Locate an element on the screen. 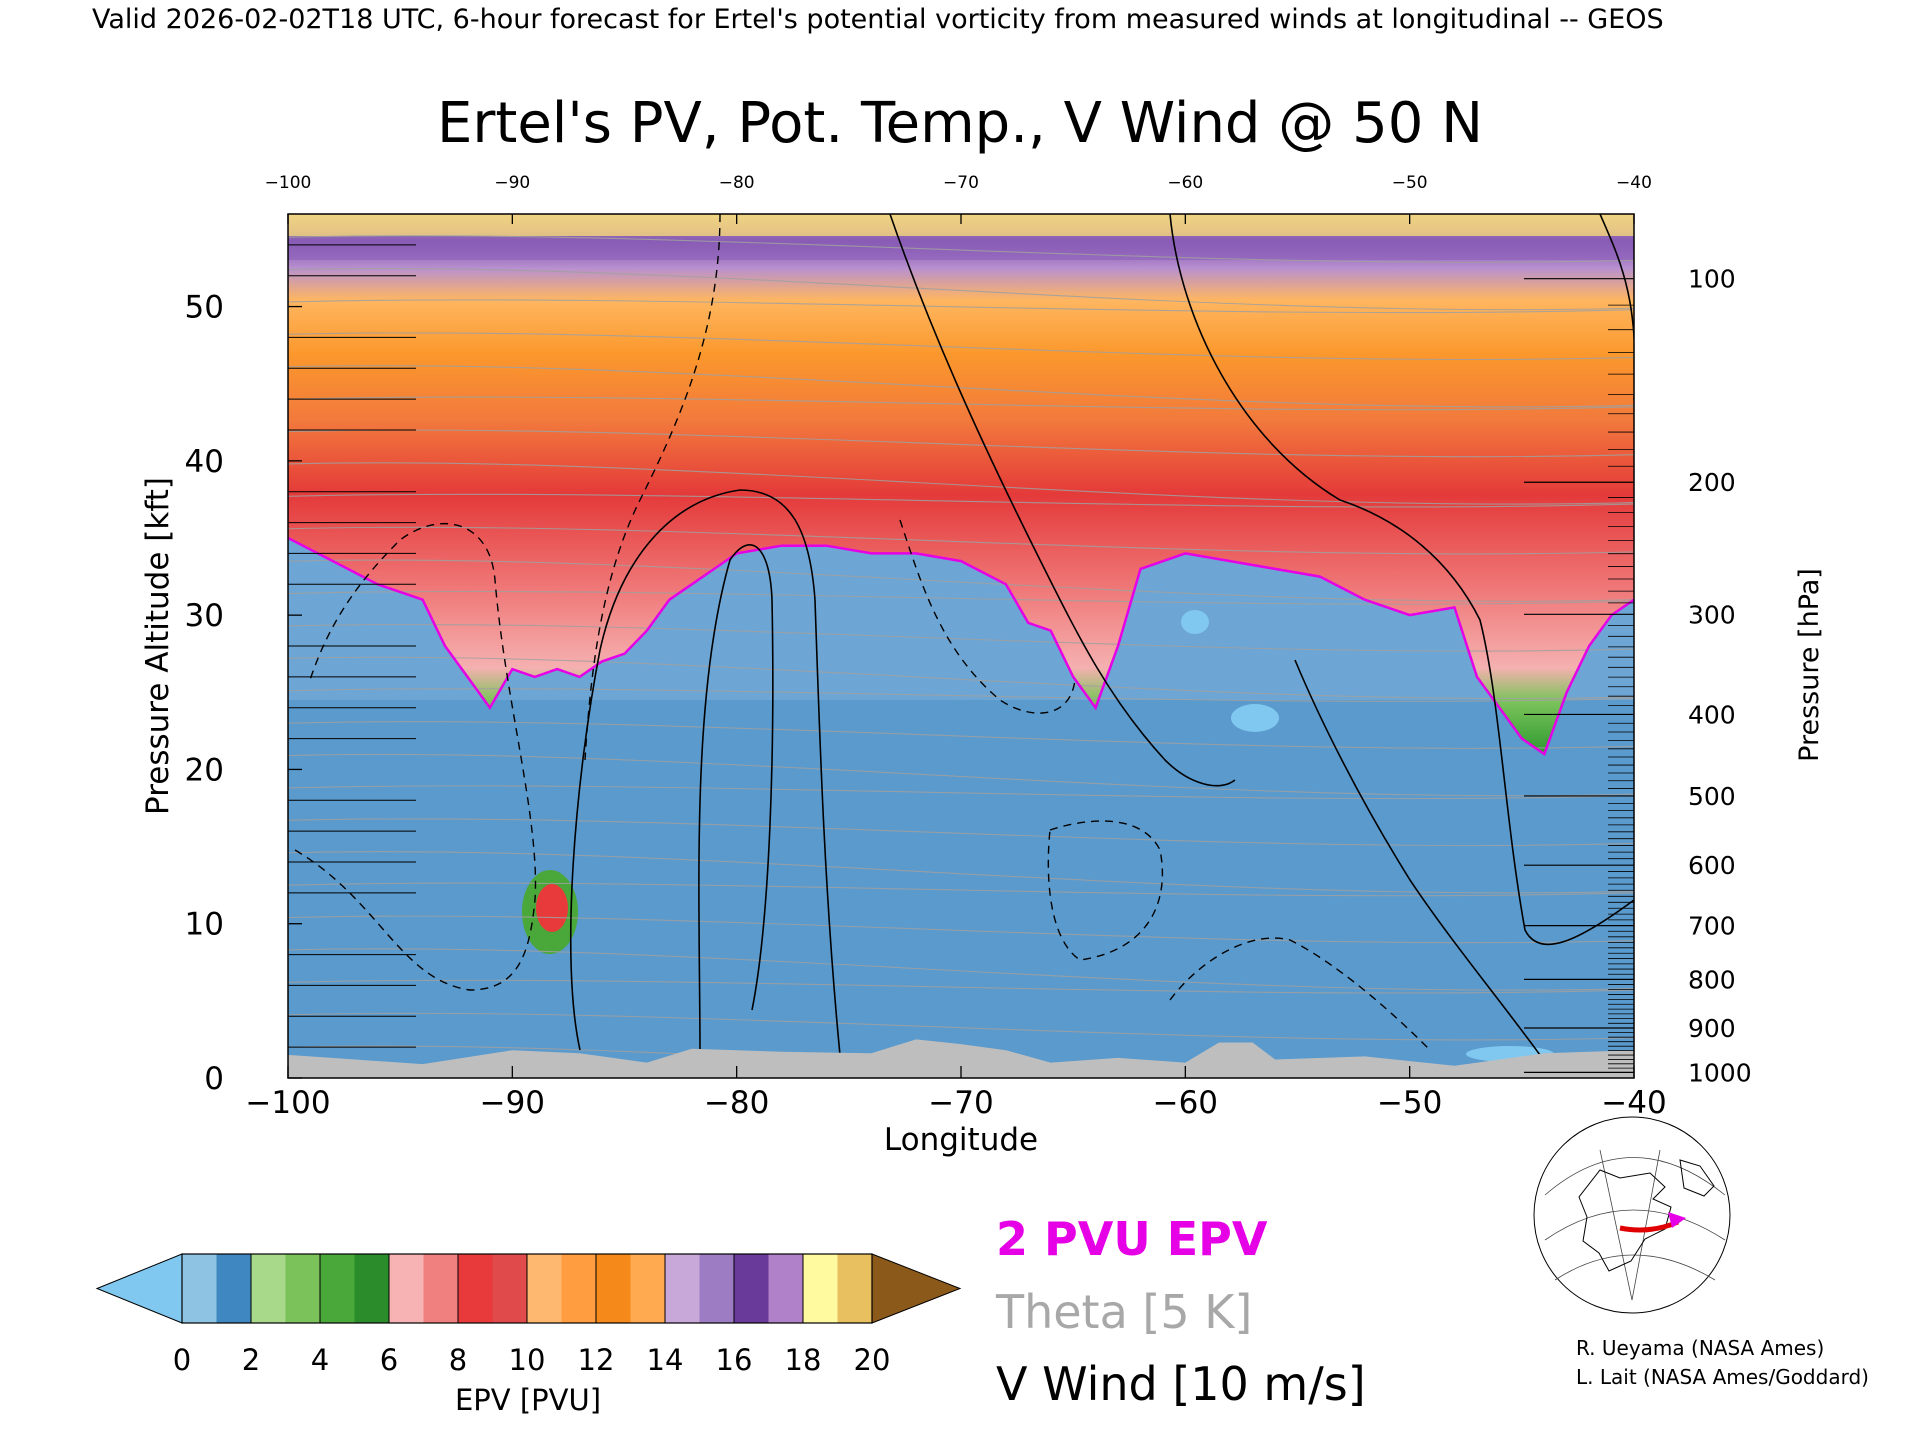 The height and width of the screenshot is (1440, 1920). x-tick-label: −90 is located at coordinates (512, 1103).